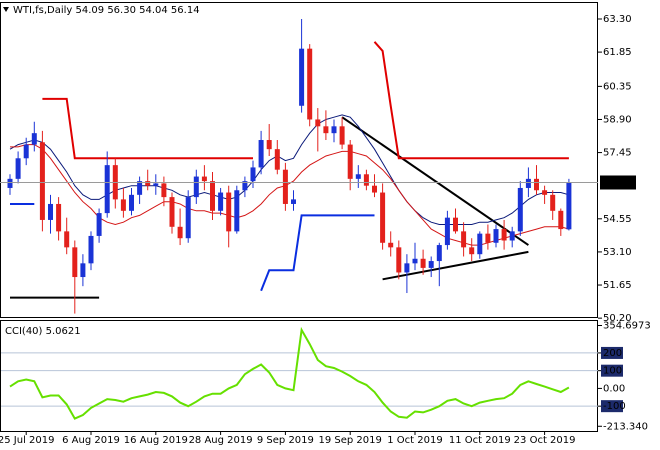 This screenshot has height=450, width=660. I want to click on y-tick-label: -100, so click(614, 406).